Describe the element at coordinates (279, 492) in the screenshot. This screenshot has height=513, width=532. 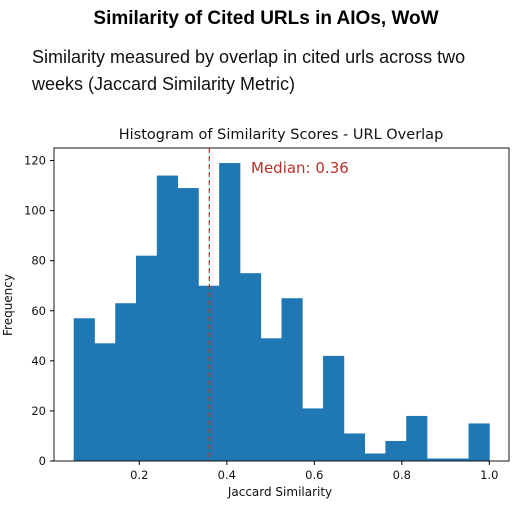
I see `x-axis-label: Jaccard Similarity` at that location.